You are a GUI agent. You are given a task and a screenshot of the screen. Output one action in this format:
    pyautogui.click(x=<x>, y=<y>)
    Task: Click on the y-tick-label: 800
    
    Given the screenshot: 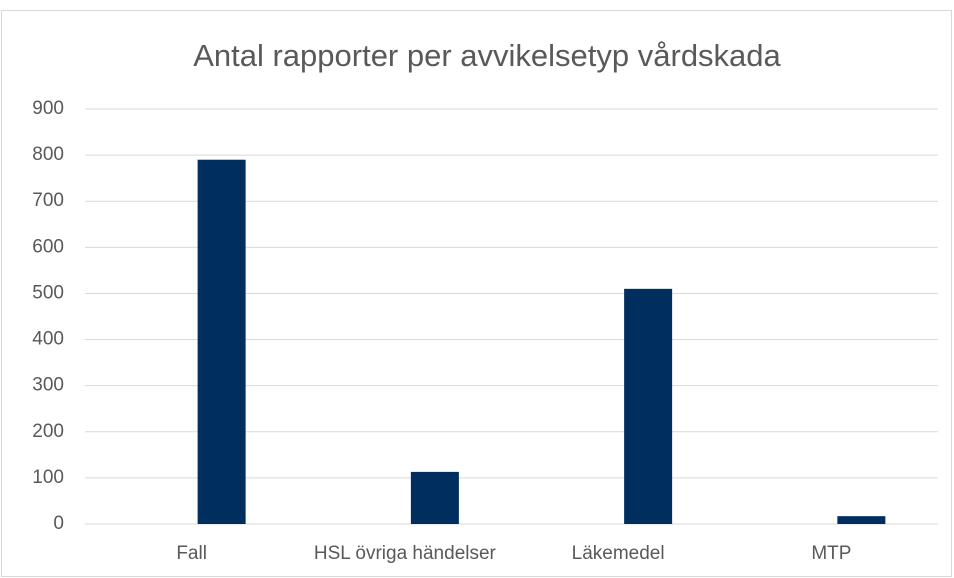 What is the action you would take?
    pyautogui.click(x=48, y=154)
    